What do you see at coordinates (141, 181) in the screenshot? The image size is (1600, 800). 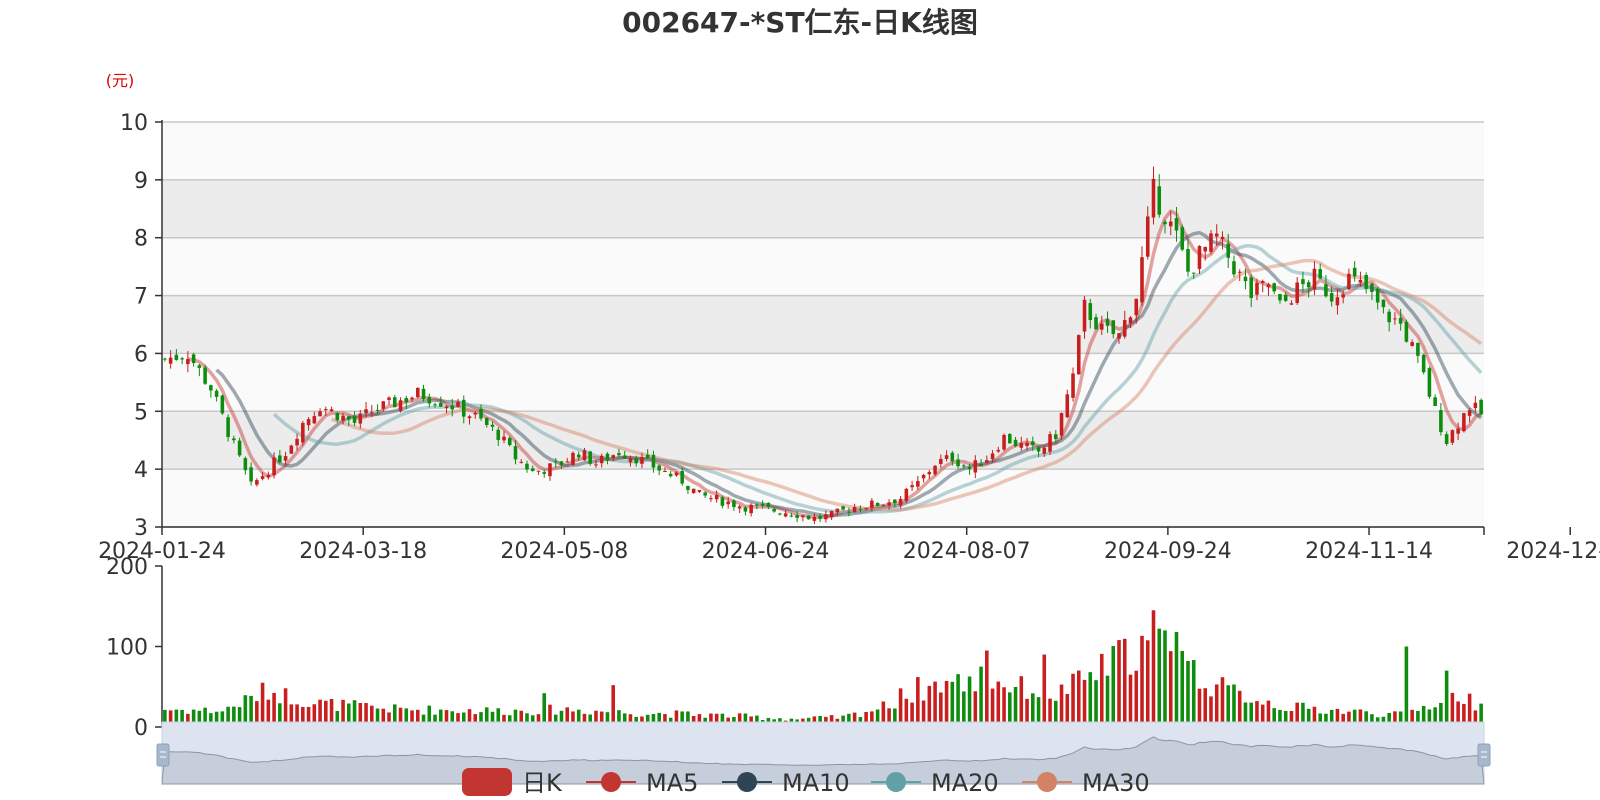 I see `price-tick-label: 9` at bounding box center [141, 181].